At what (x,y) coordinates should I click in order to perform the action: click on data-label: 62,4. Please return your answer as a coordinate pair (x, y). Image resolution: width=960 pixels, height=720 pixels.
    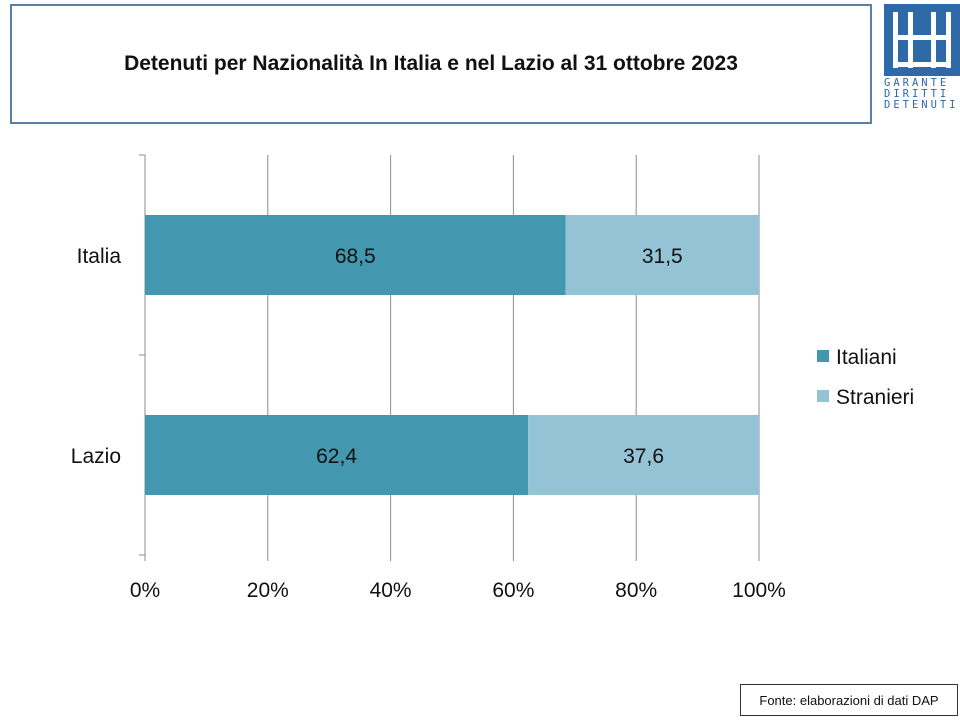
    Looking at the image, I should click on (336, 456).